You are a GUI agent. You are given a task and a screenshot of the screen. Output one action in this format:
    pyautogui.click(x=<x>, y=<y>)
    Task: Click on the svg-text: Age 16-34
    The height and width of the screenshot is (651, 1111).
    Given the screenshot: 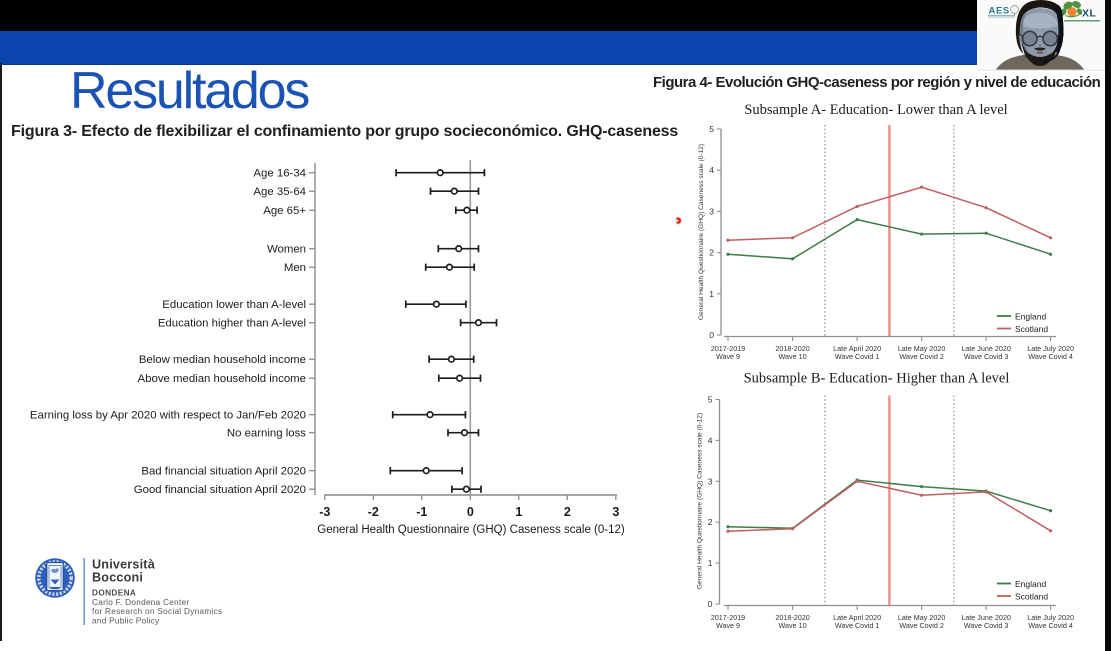 What is the action you would take?
    pyautogui.click(x=279, y=174)
    